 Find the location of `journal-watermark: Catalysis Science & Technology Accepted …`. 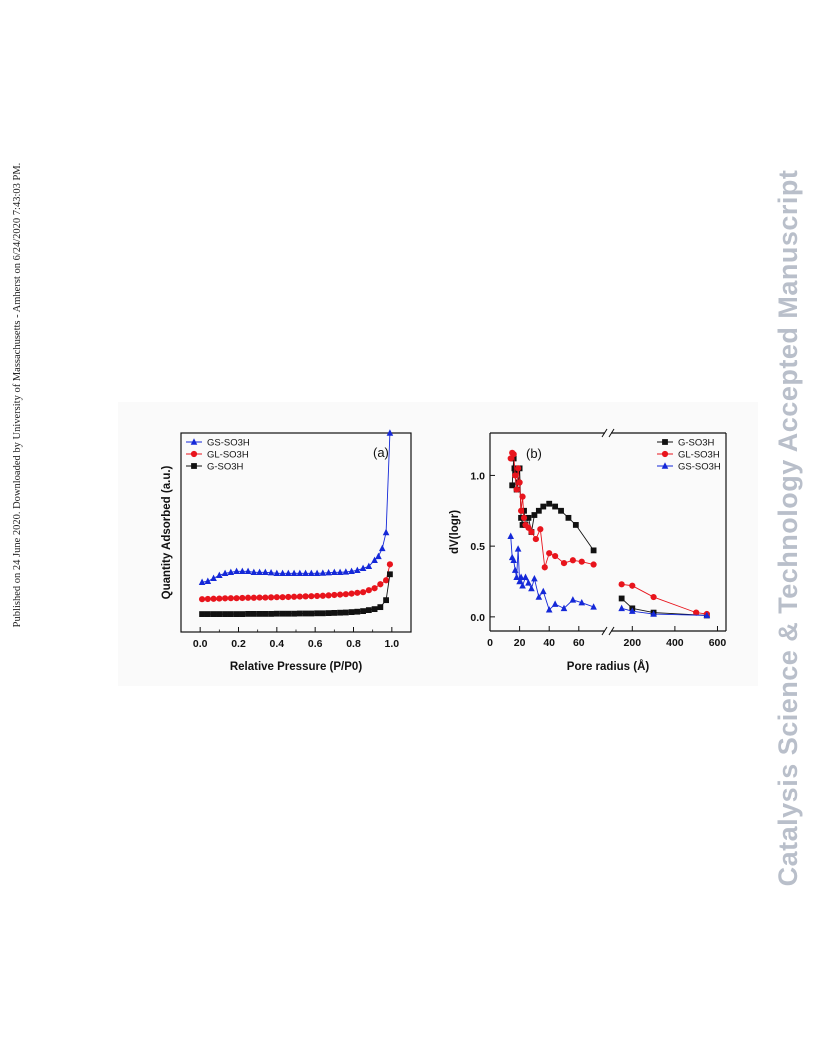

journal-watermark: Catalysis Science & Technology Accepted … is located at coordinates (788, 528).